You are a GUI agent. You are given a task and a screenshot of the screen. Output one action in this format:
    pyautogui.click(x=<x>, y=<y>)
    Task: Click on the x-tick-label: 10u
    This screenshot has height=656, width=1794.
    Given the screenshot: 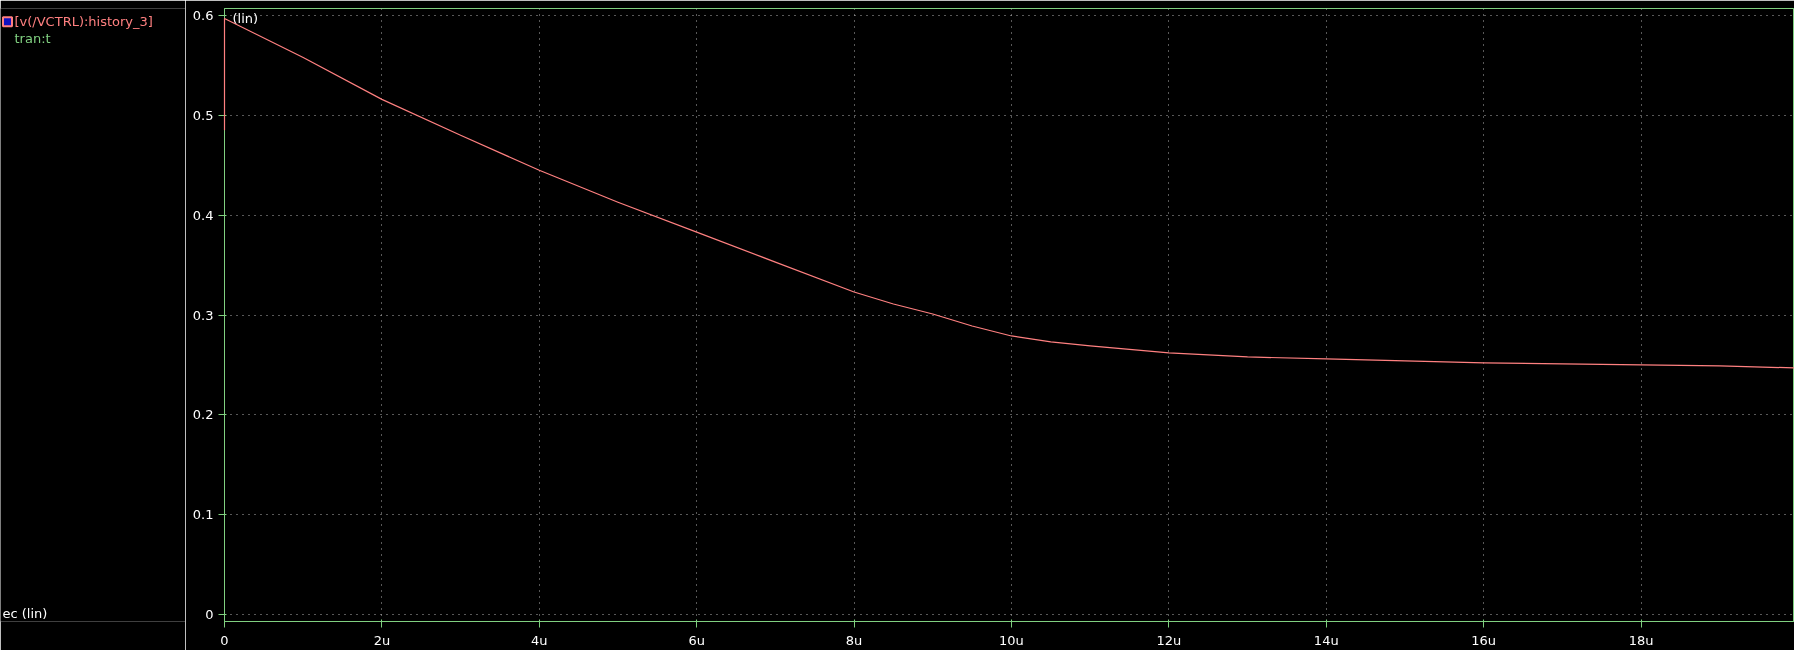 What is the action you would take?
    pyautogui.click(x=1011, y=640)
    